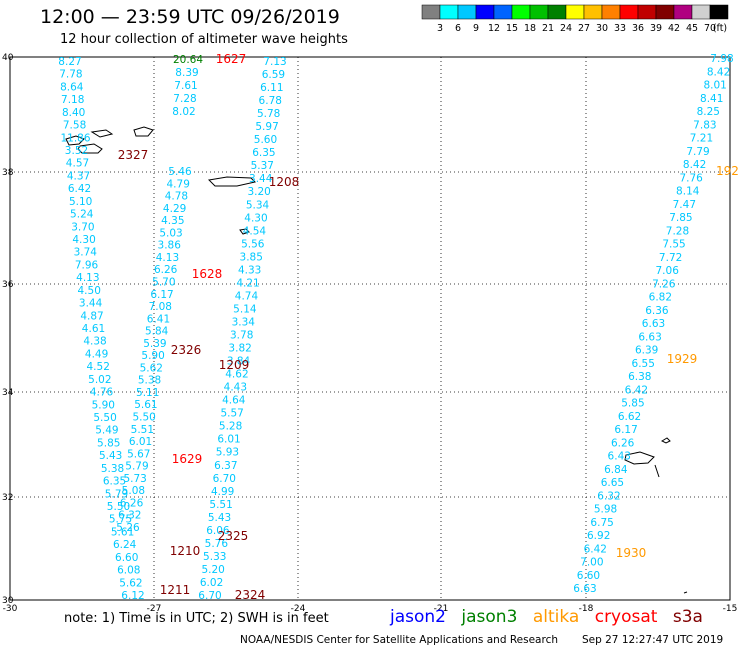 The height and width of the screenshot is (650, 740). I want to click on latitude-label: 30, so click(8, 601).